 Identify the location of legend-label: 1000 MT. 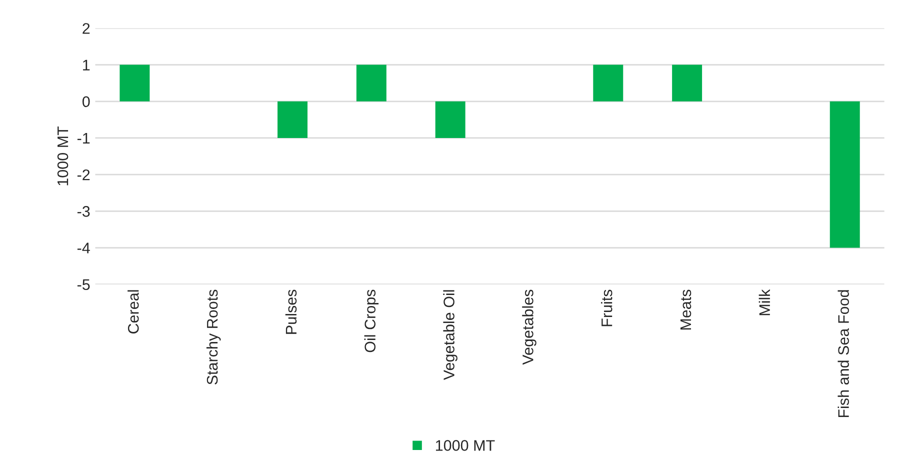
(465, 445).